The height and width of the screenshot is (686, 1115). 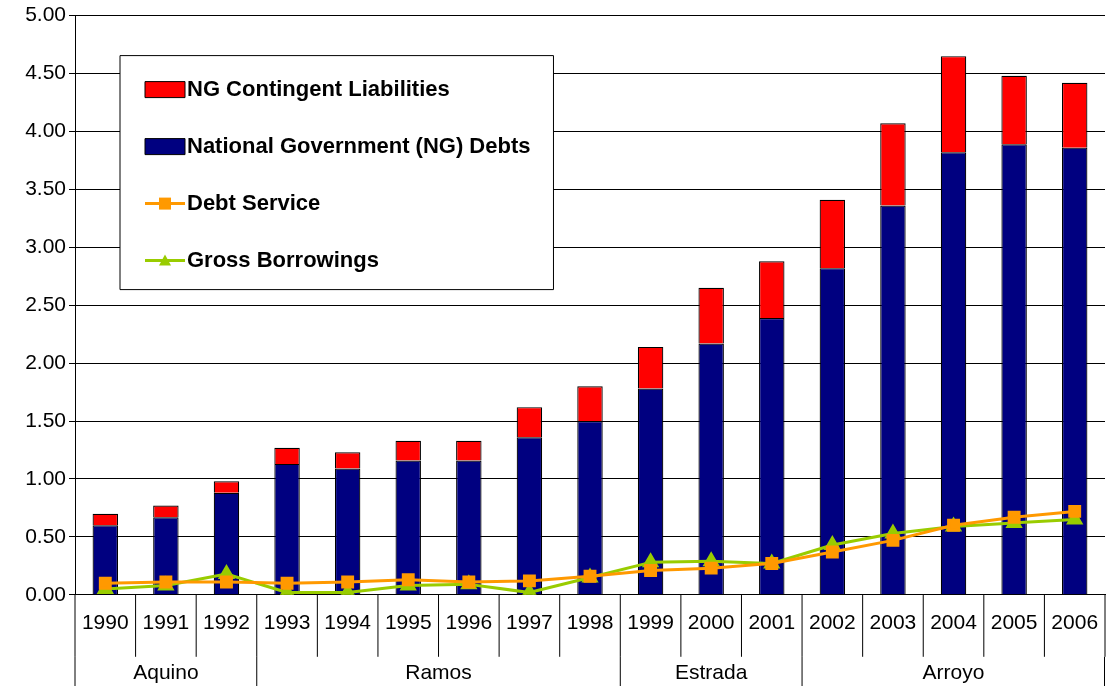 I want to click on y-tick-label: 5.00, so click(x=45, y=14).